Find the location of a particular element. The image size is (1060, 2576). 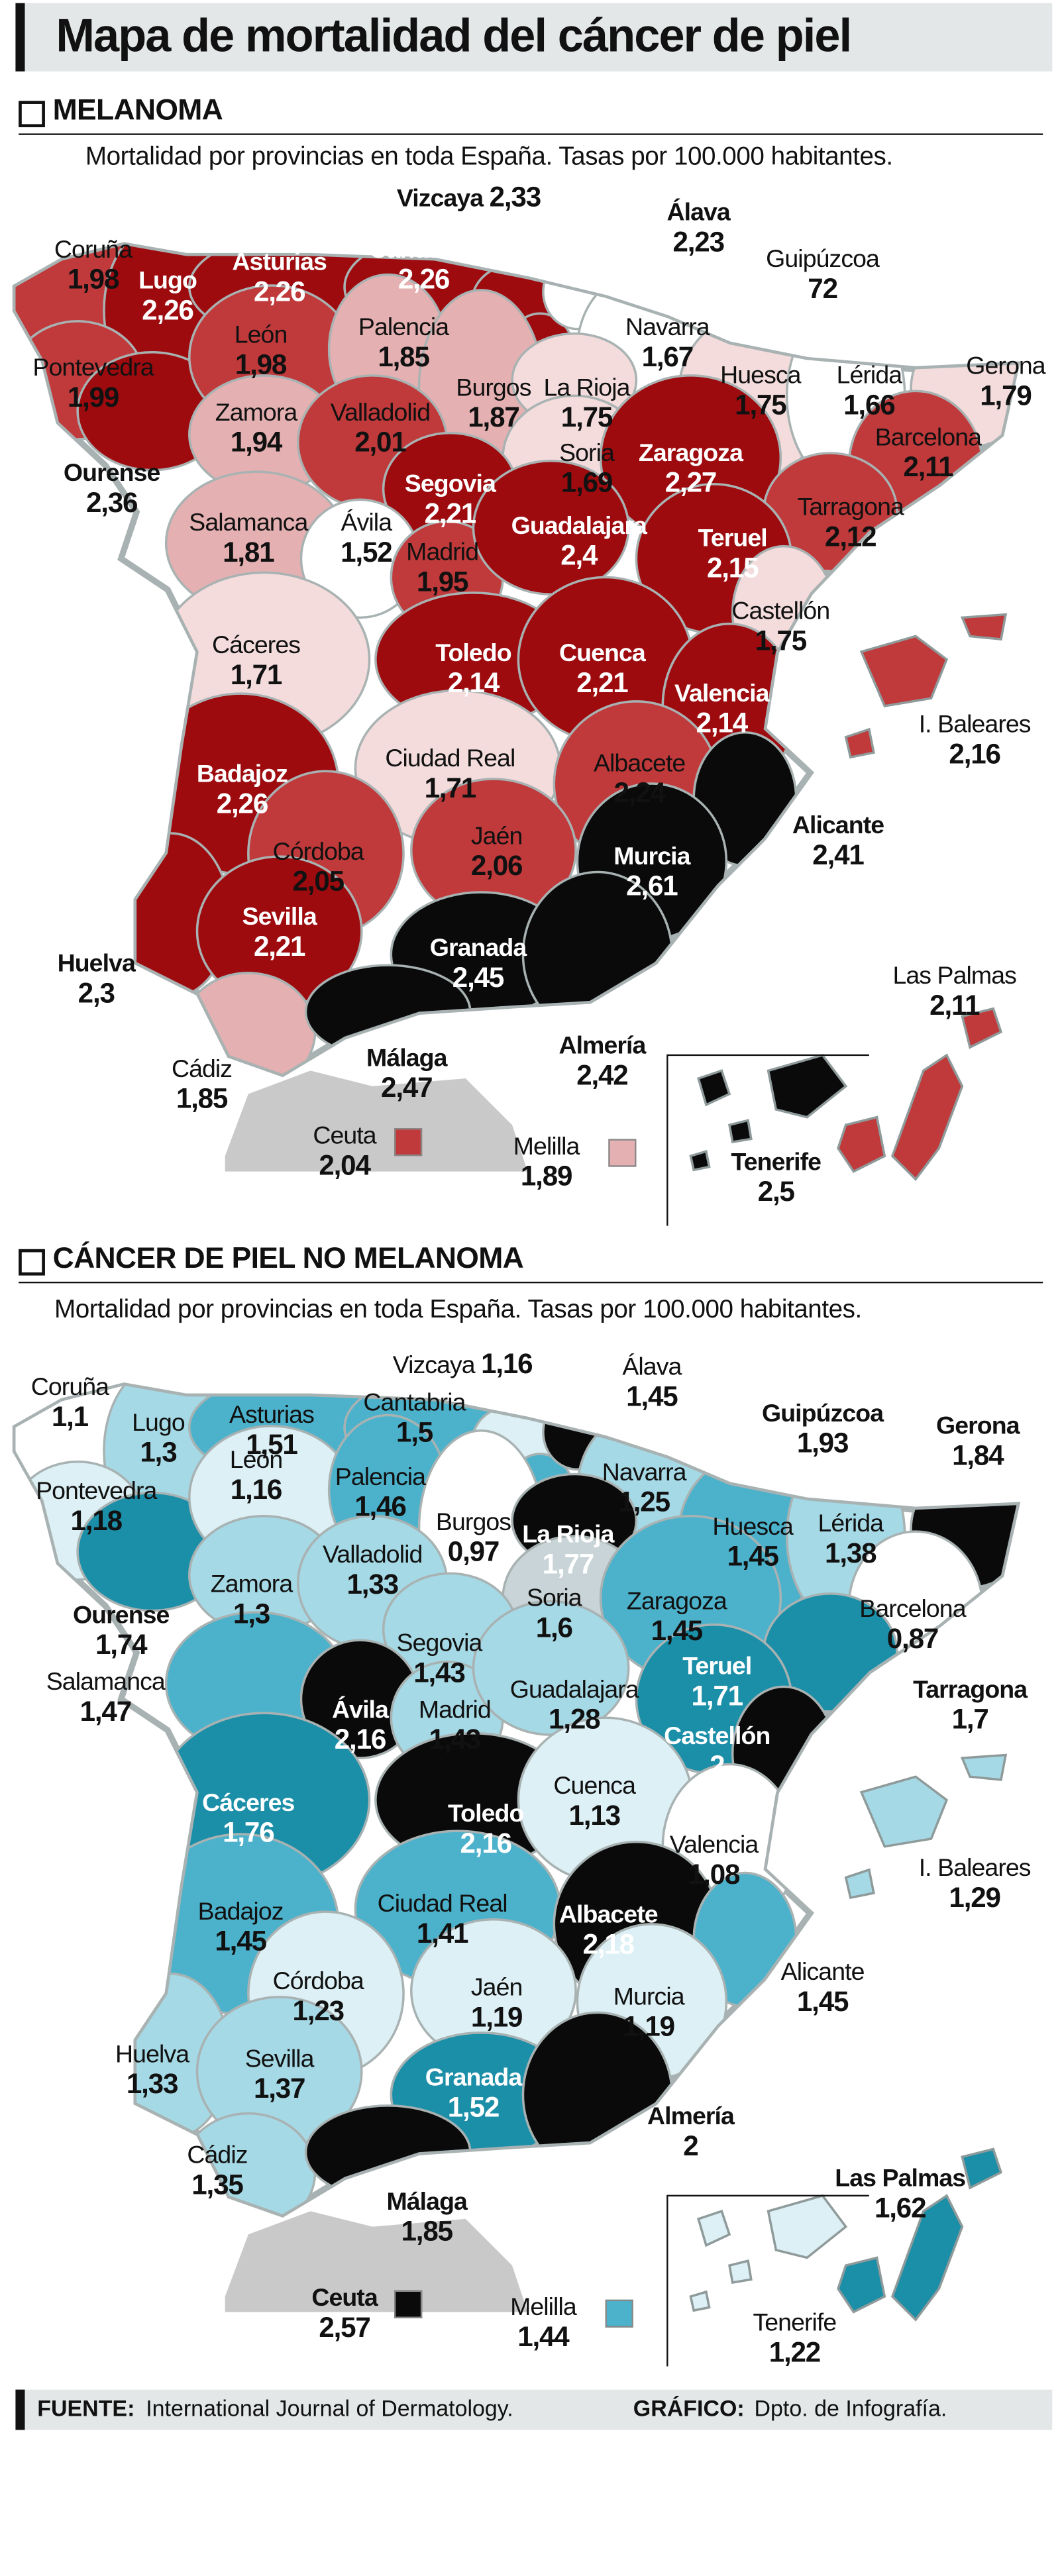

province-label: Asturias 1,51 is located at coordinates (272, 1430).